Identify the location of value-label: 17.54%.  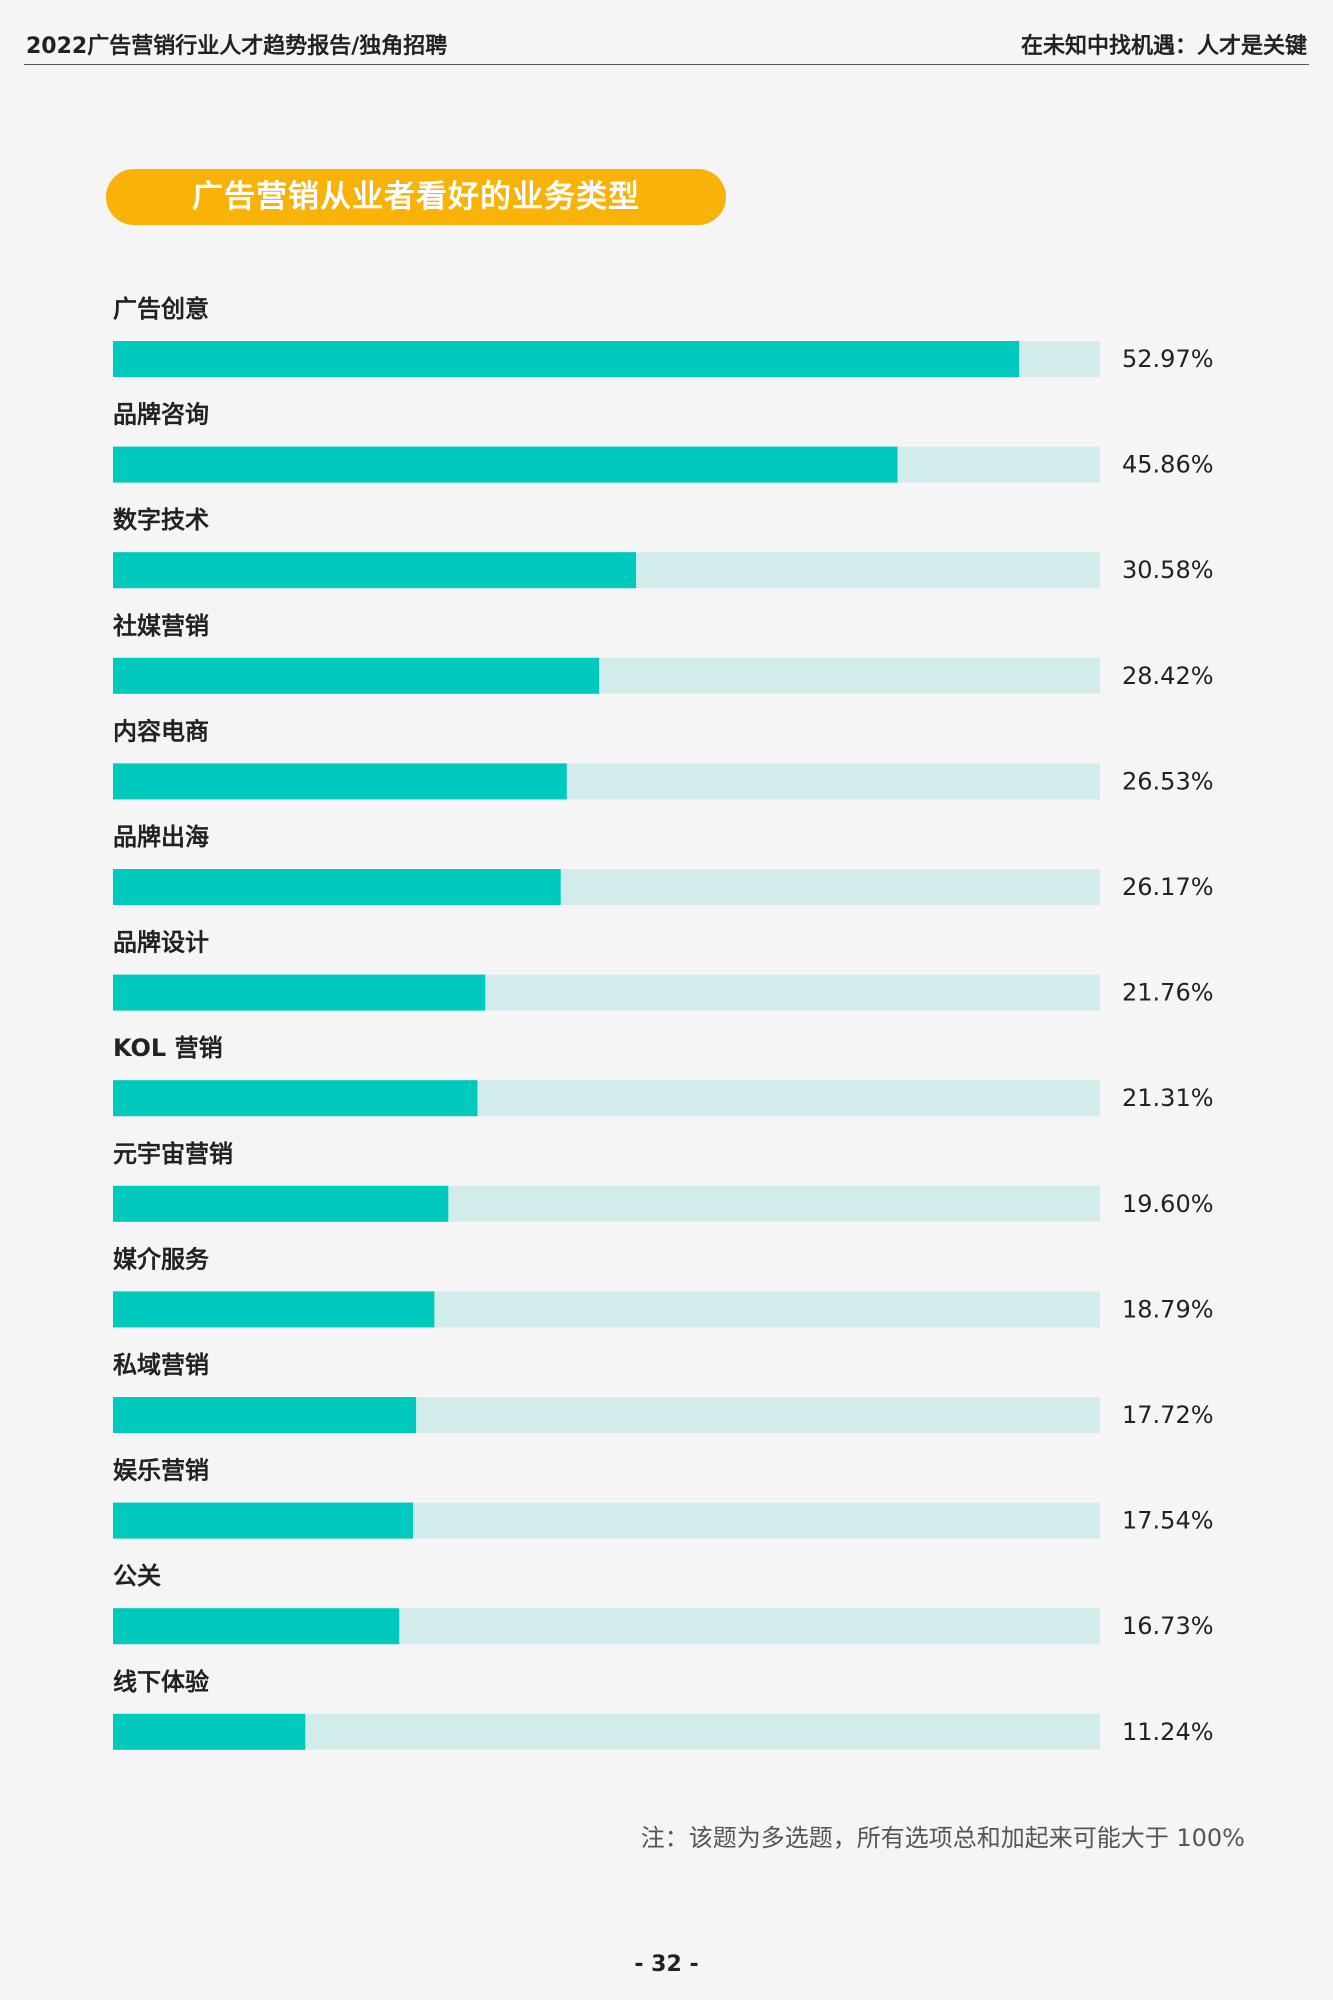
(1168, 1521).